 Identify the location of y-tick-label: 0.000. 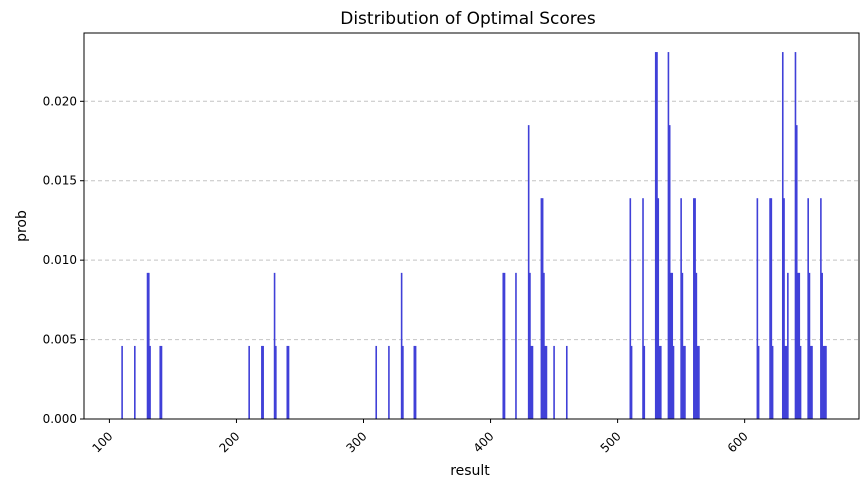
(60, 419).